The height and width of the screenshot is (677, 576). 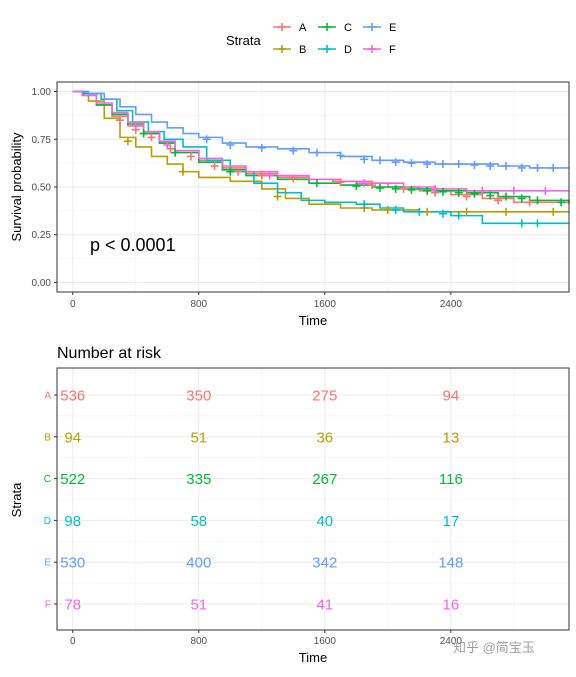 What do you see at coordinates (324, 437) in the screenshot?
I see `risk-cell-B: 36` at bounding box center [324, 437].